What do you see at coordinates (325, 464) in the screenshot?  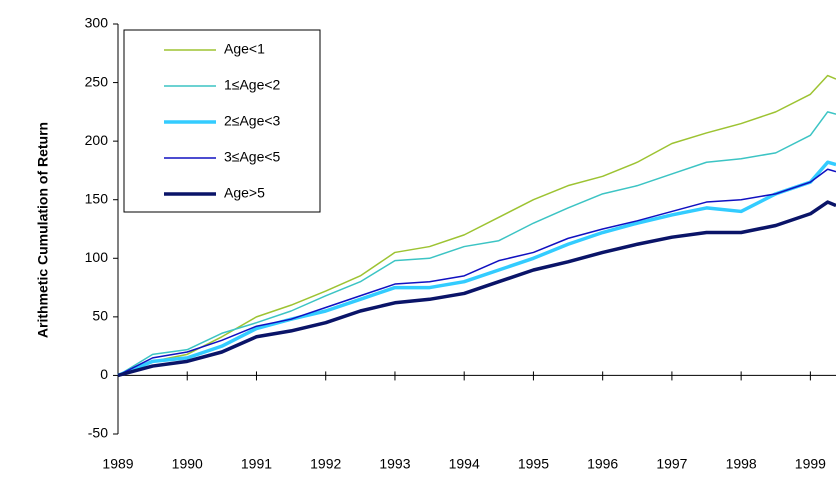 I see `x-tick-label: 1992` at bounding box center [325, 464].